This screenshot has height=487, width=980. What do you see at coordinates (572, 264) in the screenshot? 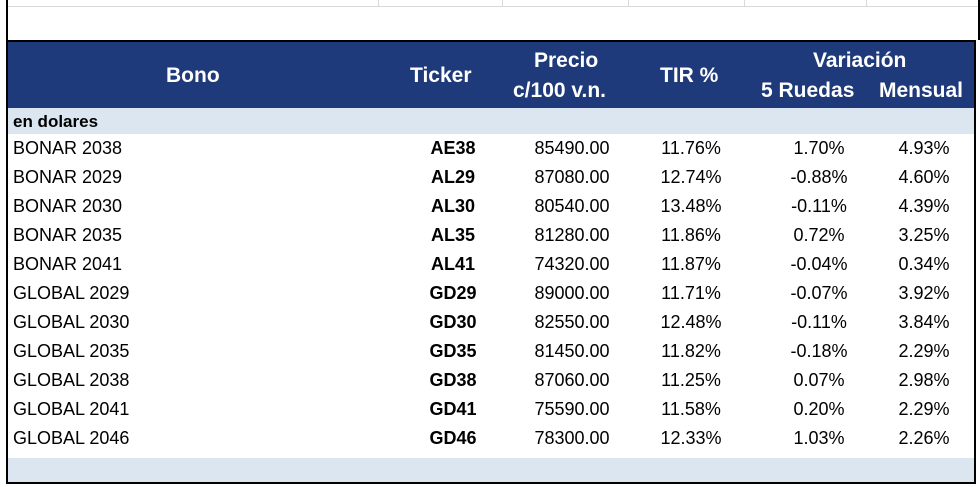
I see `cell-precio: 74320.00` at bounding box center [572, 264].